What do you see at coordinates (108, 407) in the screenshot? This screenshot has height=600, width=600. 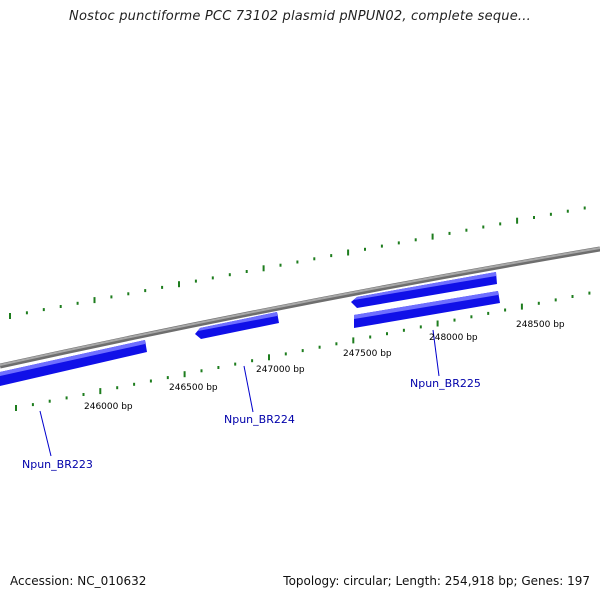 I see `scale-label: 246000 bp` at bounding box center [108, 407].